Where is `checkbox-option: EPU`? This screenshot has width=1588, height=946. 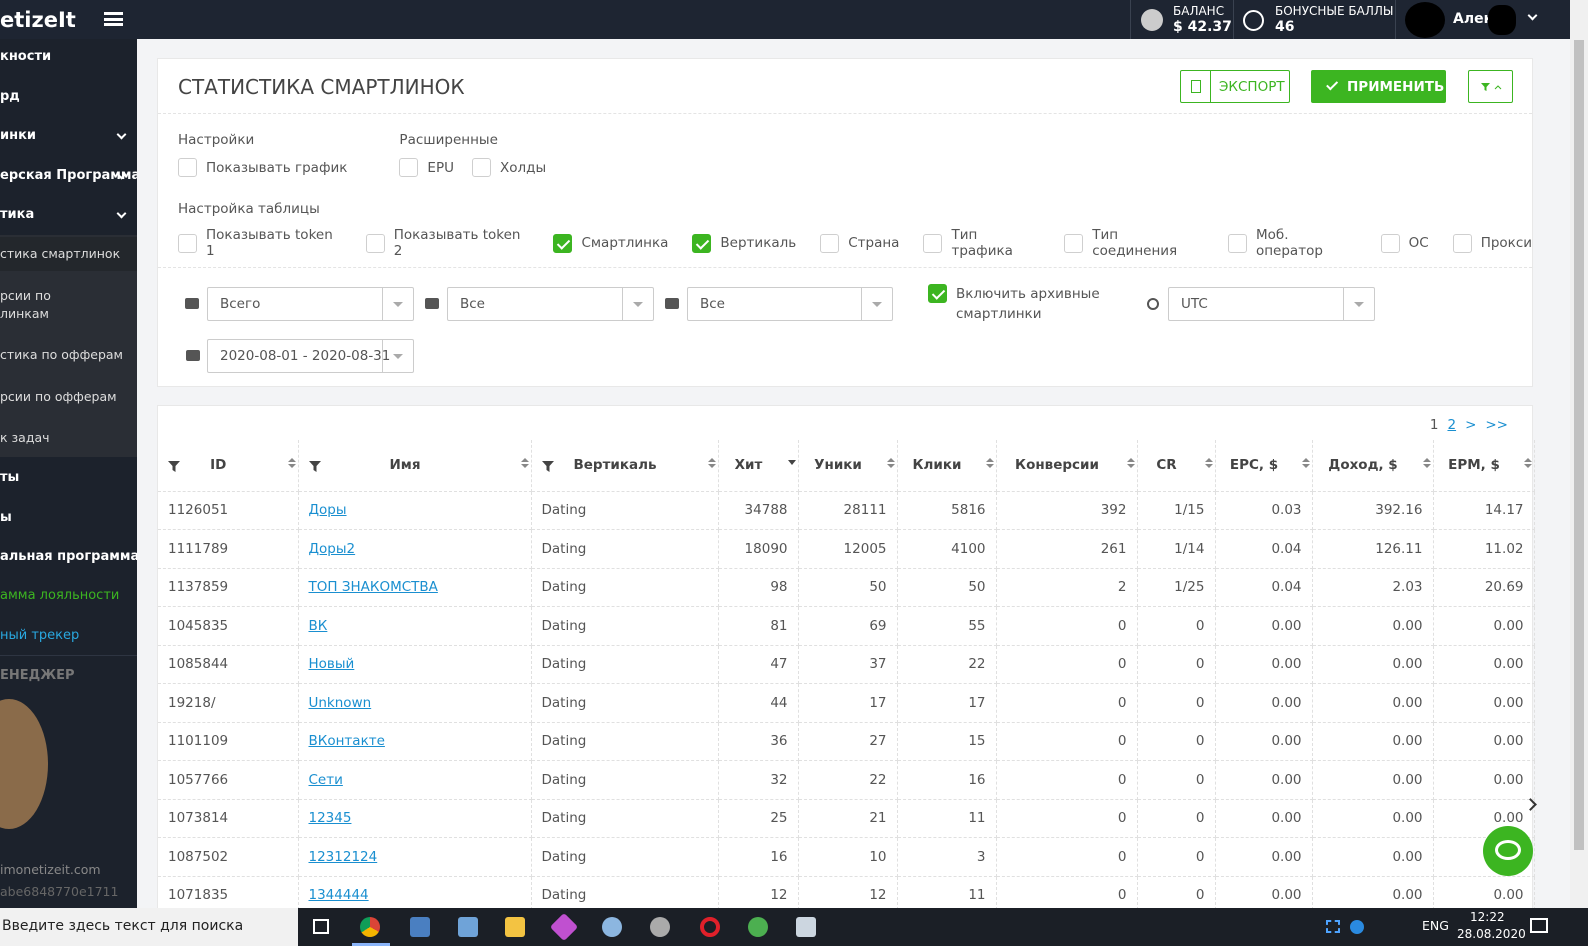
checkbox-option: EPU is located at coordinates (426, 167).